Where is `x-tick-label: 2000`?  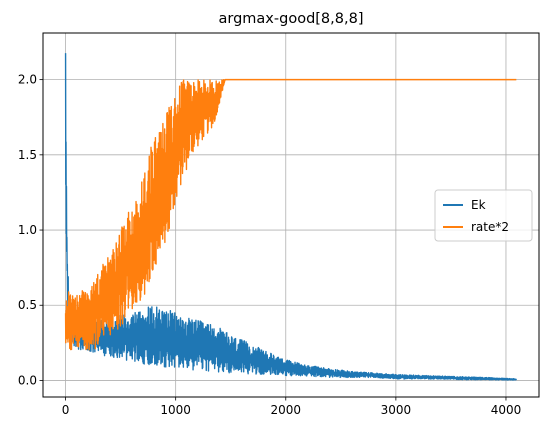
x-tick-label: 2000 is located at coordinates (285, 410).